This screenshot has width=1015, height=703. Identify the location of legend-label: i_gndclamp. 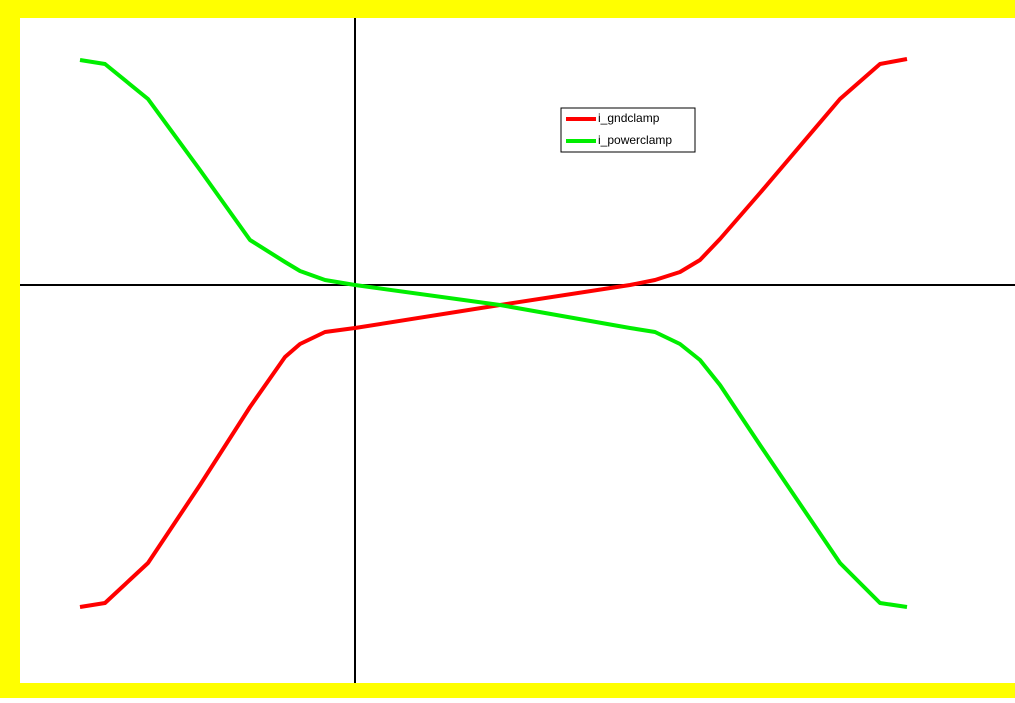
(629, 118).